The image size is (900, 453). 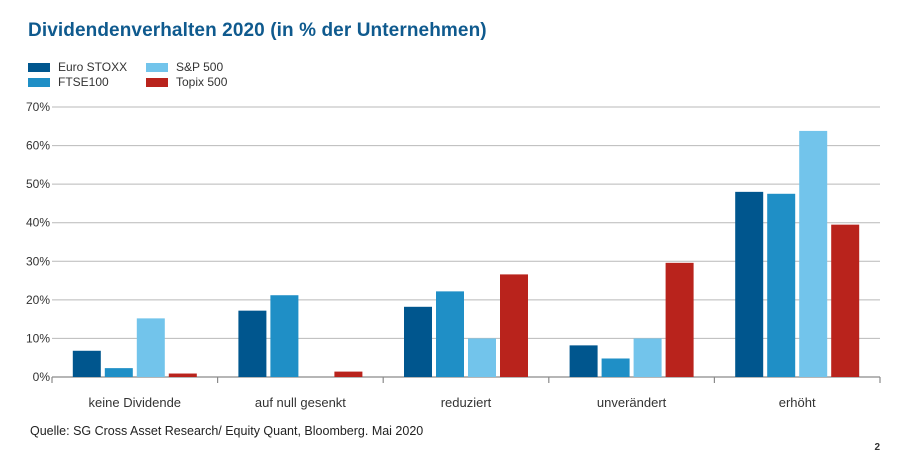 What do you see at coordinates (157, 67) in the screenshot?
I see `legend-swatch-sp500` at bounding box center [157, 67].